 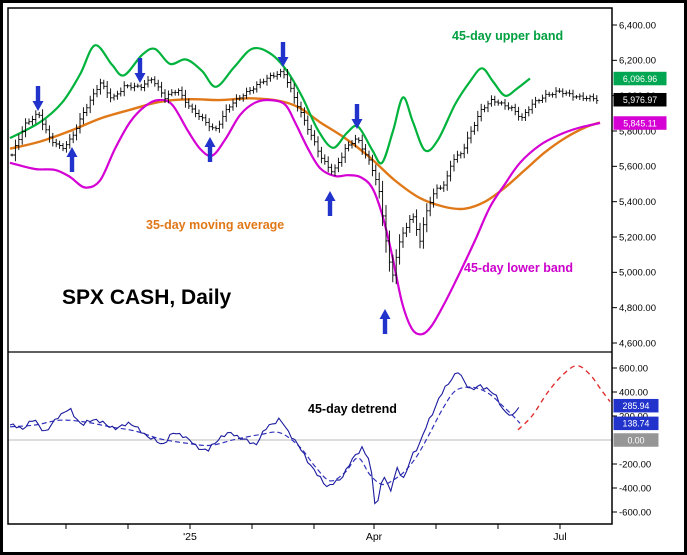 I want to click on y-axis-tick-label: 400.00, so click(x=633, y=392).